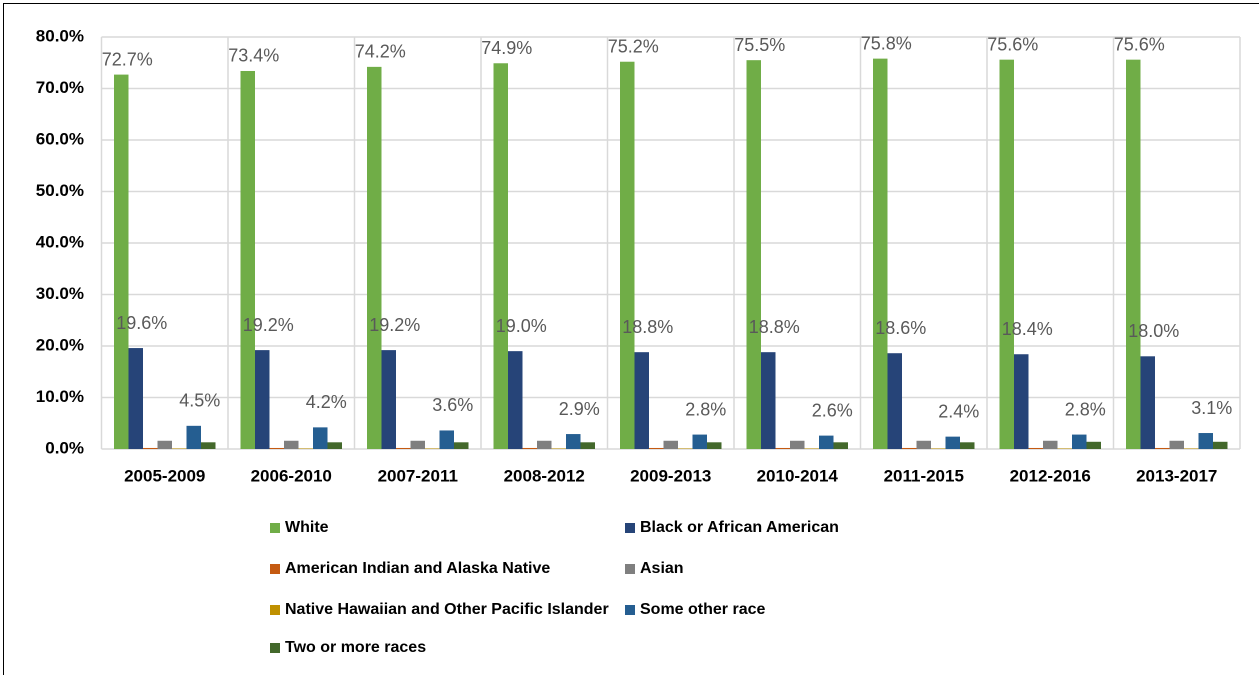 The image size is (1259, 675). I want to click on x-tick-label: 2012-2016, so click(1050, 475).